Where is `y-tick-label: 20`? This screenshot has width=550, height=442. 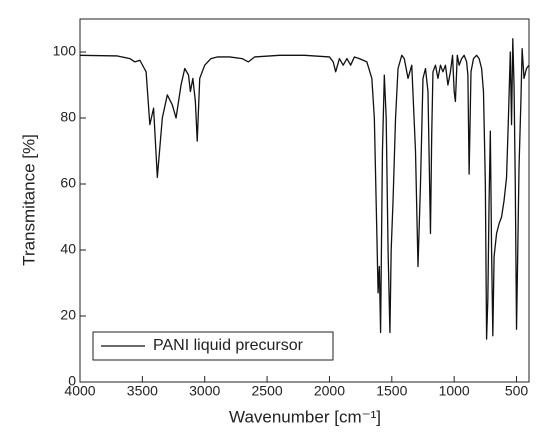
y-tick-label: 20 is located at coordinates (68, 315).